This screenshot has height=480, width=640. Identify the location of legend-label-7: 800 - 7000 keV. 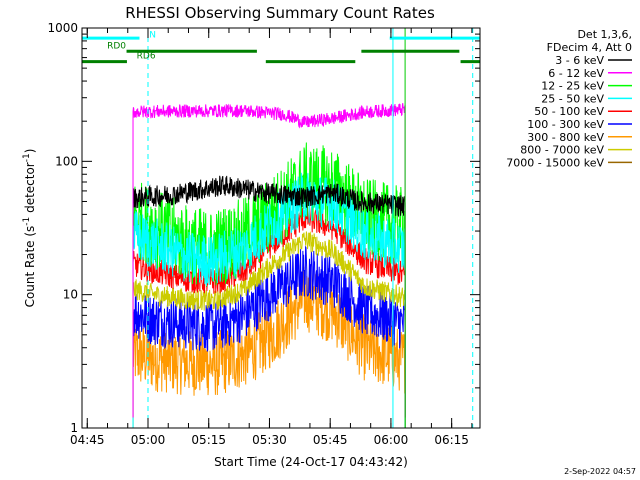
(562, 150).